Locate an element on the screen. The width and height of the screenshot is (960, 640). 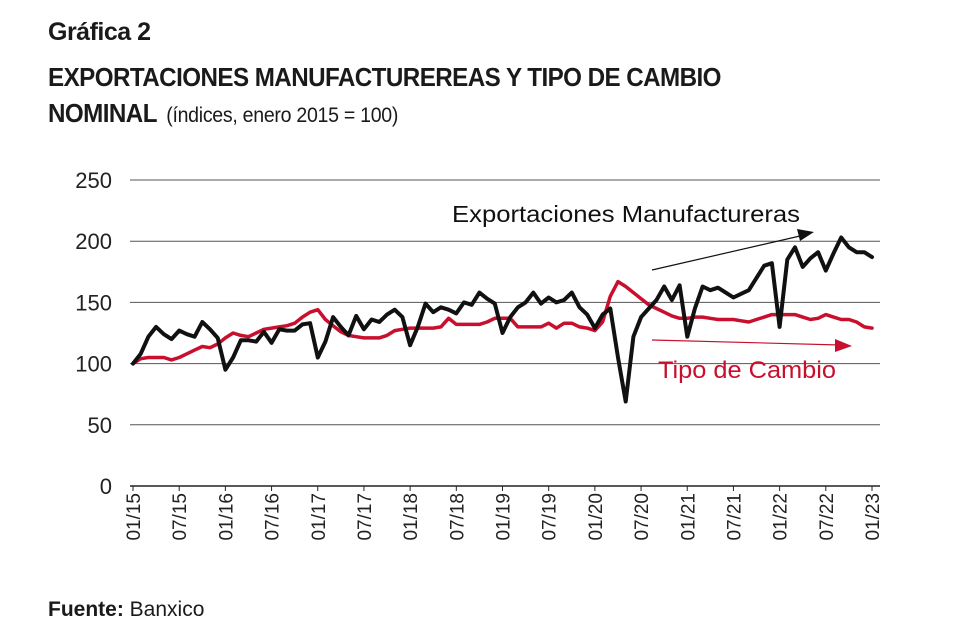
y-tick-label: 50 is located at coordinates (100, 425).